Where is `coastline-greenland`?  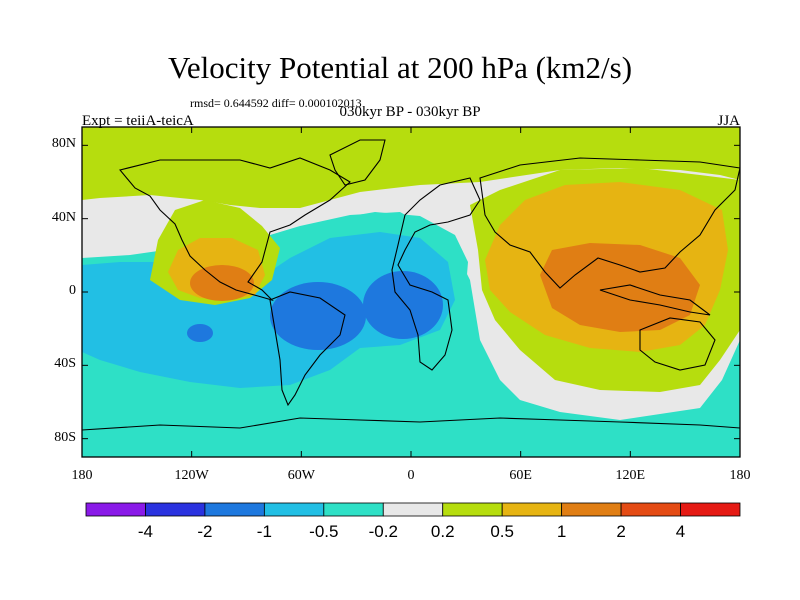 coastline-greenland is located at coordinates (357, 162).